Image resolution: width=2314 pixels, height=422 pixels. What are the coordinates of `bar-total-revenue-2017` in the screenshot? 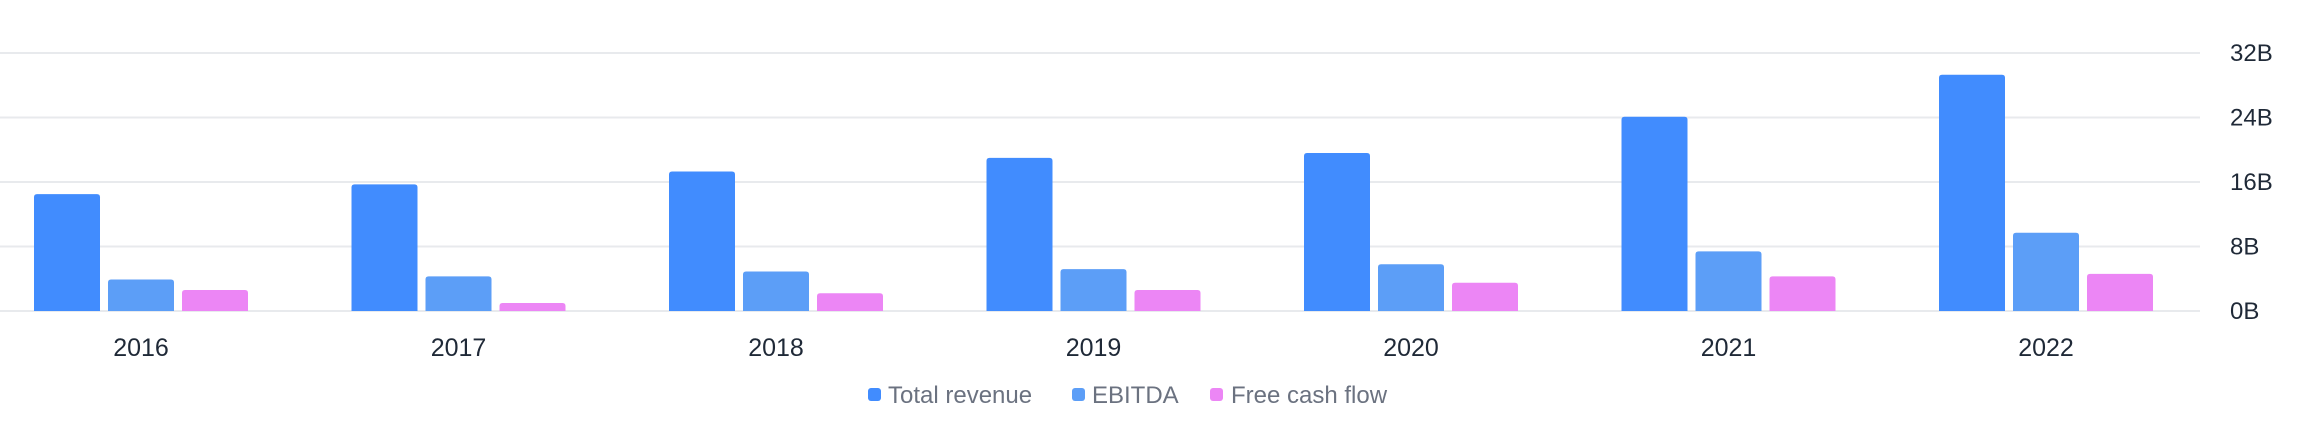 It's located at (384, 247).